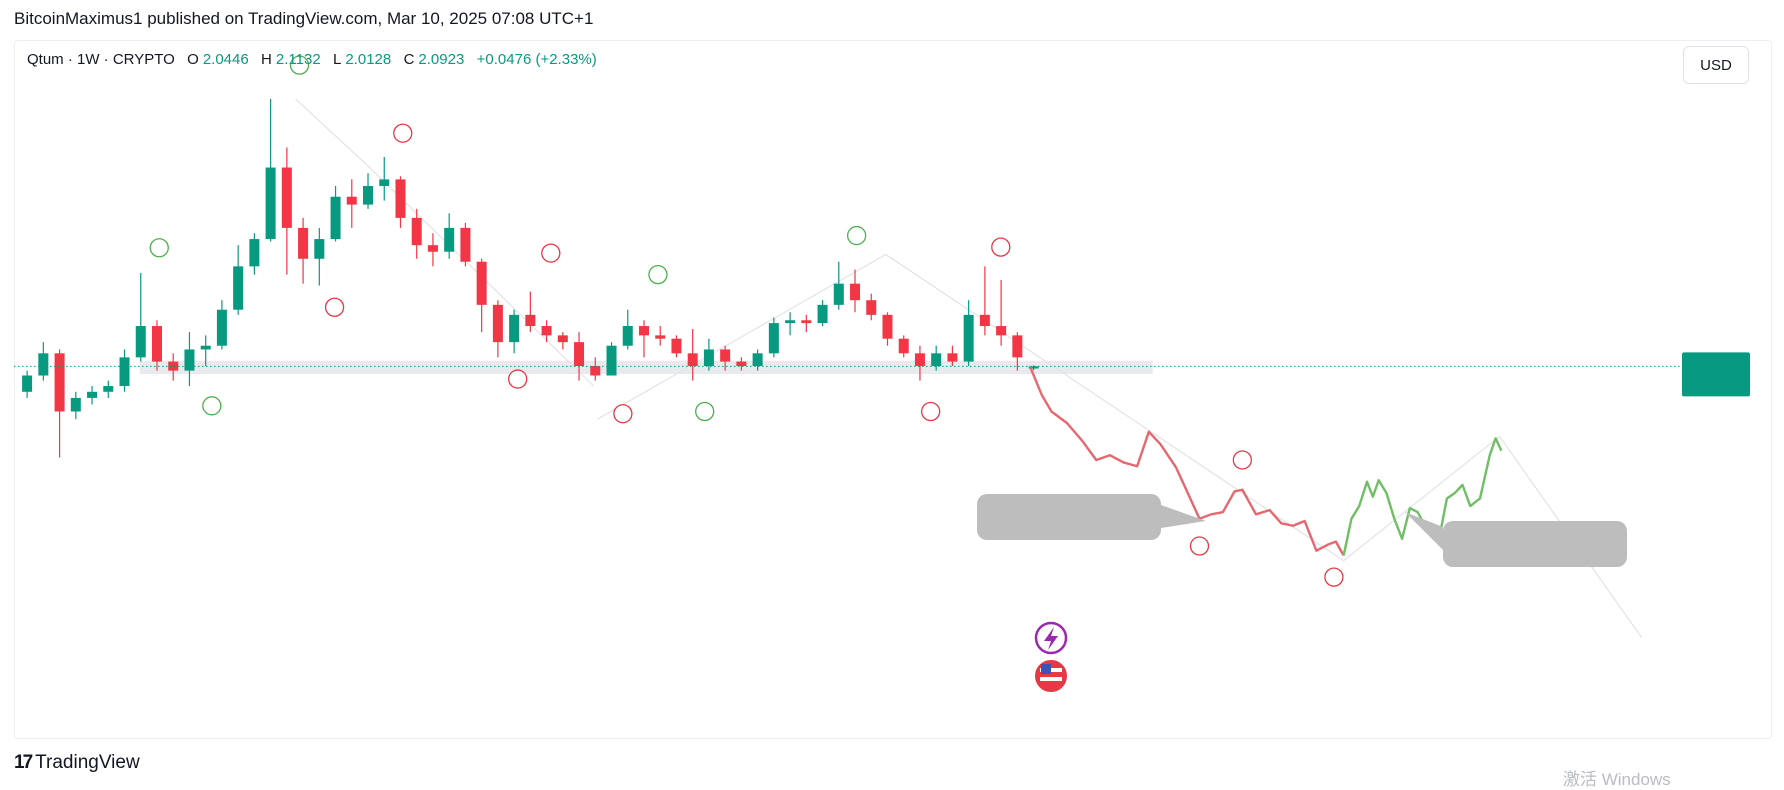 The width and height of the screenshot is (1784, 790). Describe the element at coordinates (298, 59) in the screenshot. I see `high-value: 2.1132` at that location.